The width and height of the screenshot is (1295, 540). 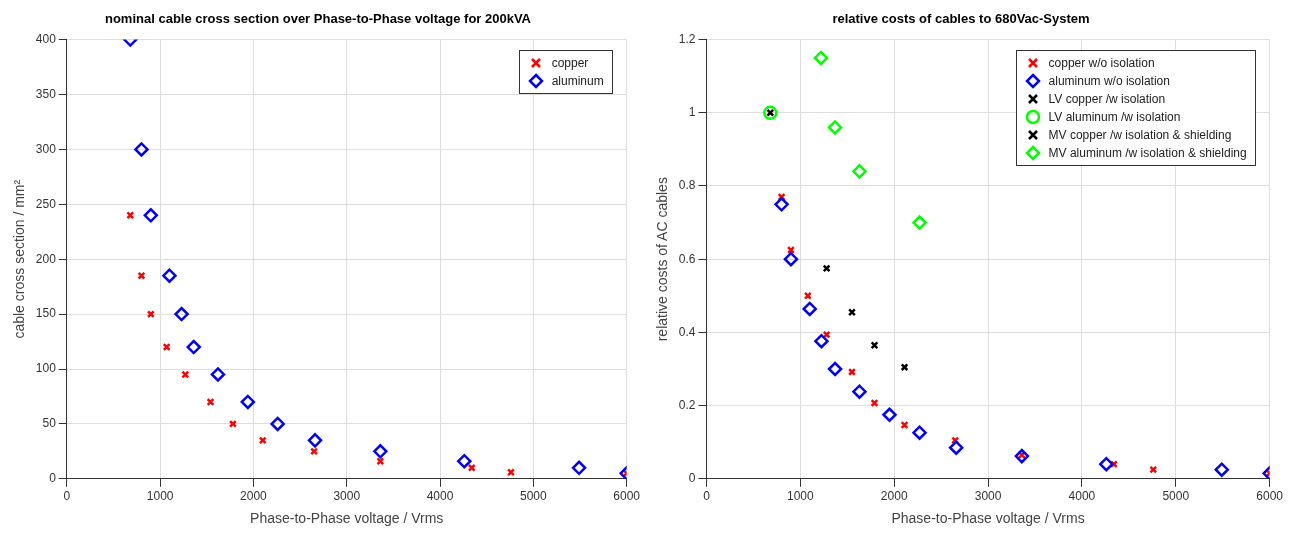 I want to click on y-tick-label: 0.4, so click(x=687, y=331).